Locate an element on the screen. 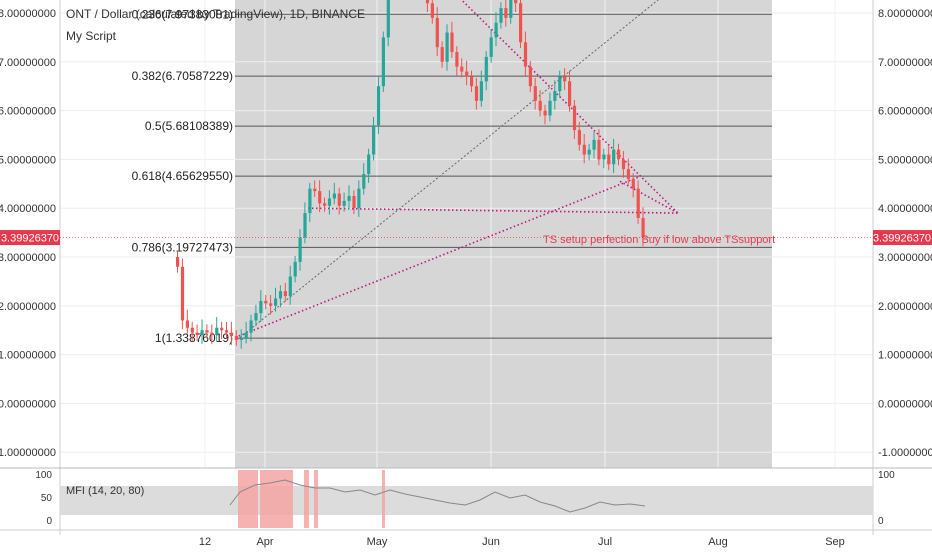 This screenshot has height=555, width=932. mfi-axis: 100 50 0 100 0 is located at coordinates (465, 498).